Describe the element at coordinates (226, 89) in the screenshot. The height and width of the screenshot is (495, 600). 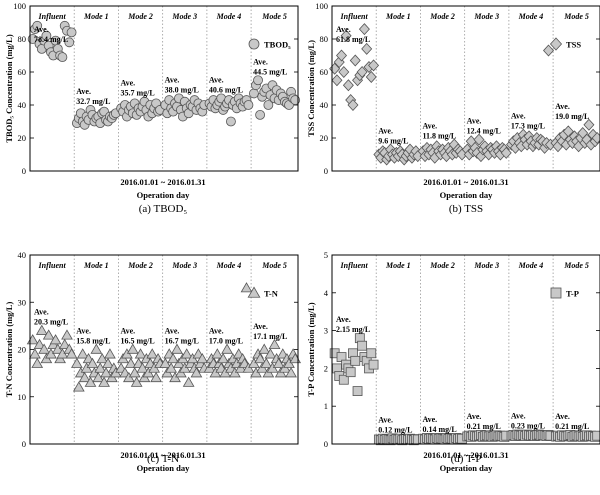
I see `average-value: 40.6 mg/L` at that location.